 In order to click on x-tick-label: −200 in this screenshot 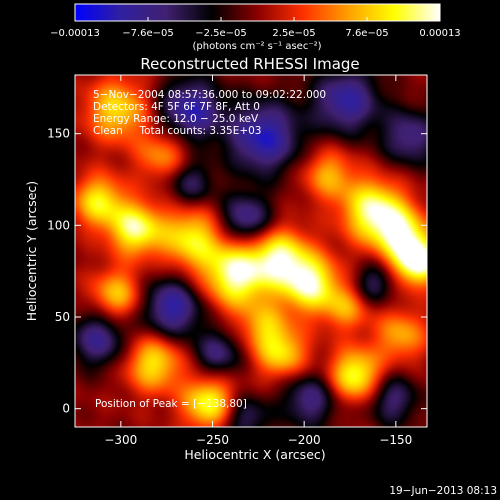, I will do `click(304, 440)`.